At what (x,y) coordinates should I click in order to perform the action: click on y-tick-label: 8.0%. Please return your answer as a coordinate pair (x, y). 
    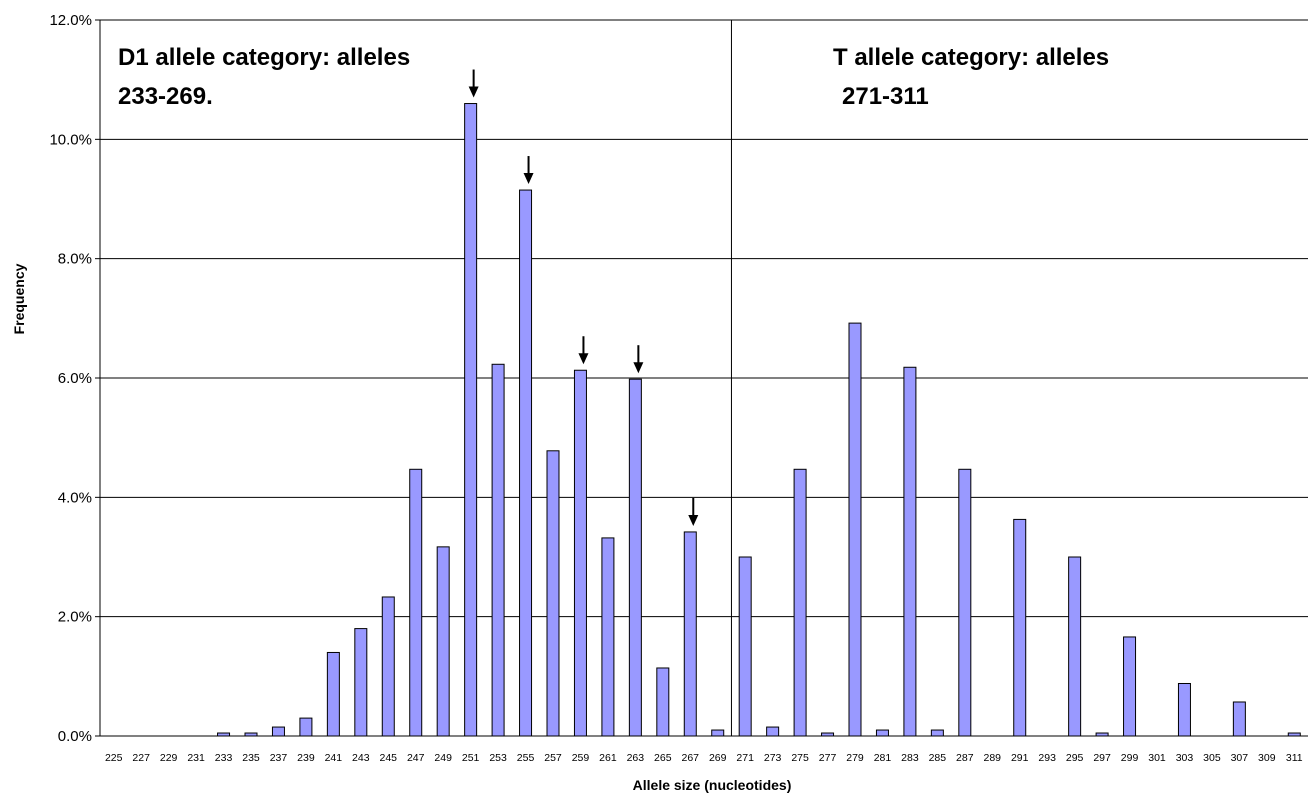
    Looking at the image, I should click on (75, 259).